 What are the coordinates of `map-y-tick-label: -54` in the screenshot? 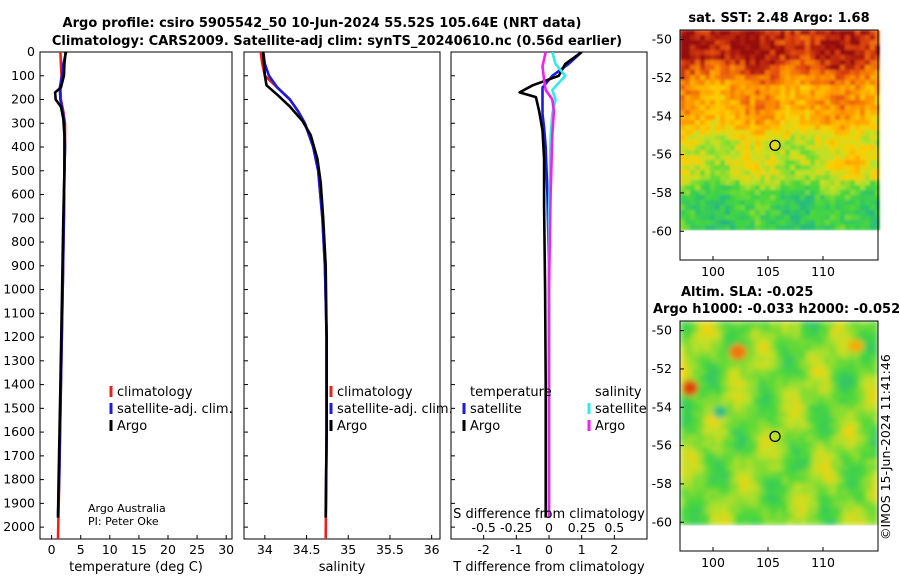 It's located at (662, 115).